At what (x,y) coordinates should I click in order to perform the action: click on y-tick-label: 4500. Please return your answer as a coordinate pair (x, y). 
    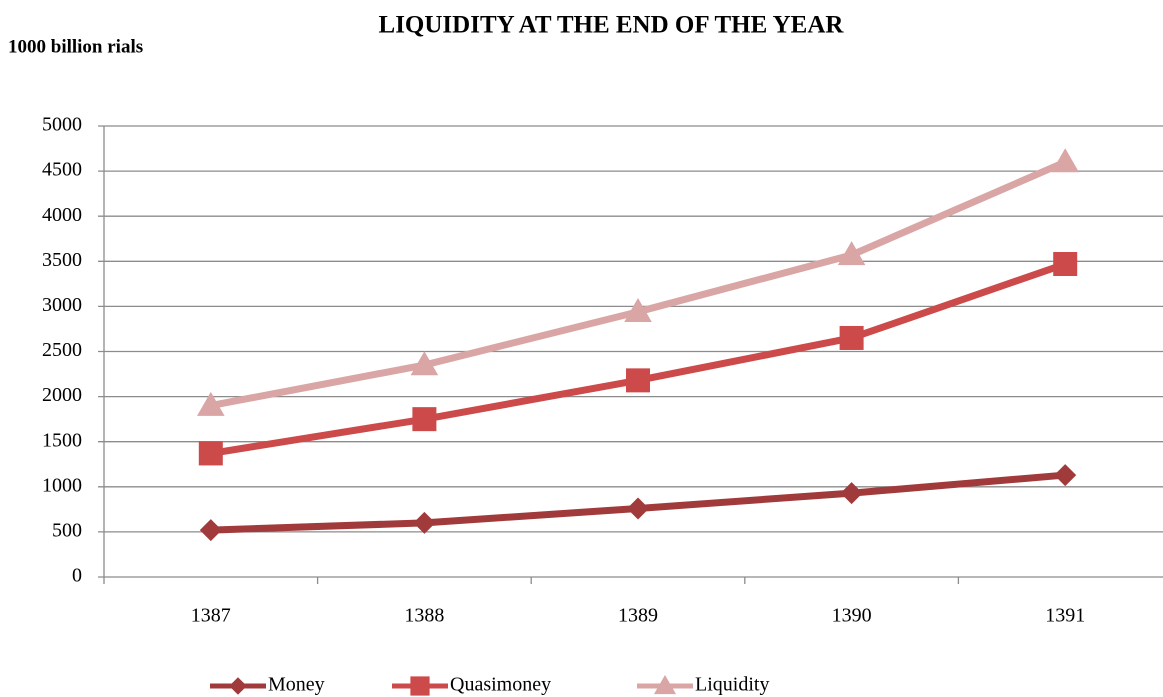
    Looking at the image, I should click on (62, 170).